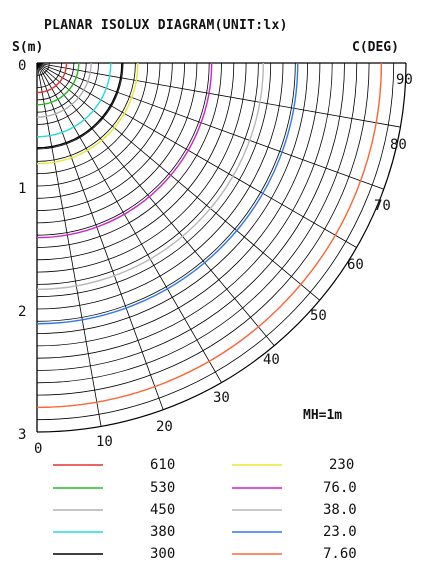 Image resolution: width=423 pixels, height=563 pixels. Describe the element at coordinates (375, 47) in the screenshot. I see `c-axis-label: C(DEG)` at that location.